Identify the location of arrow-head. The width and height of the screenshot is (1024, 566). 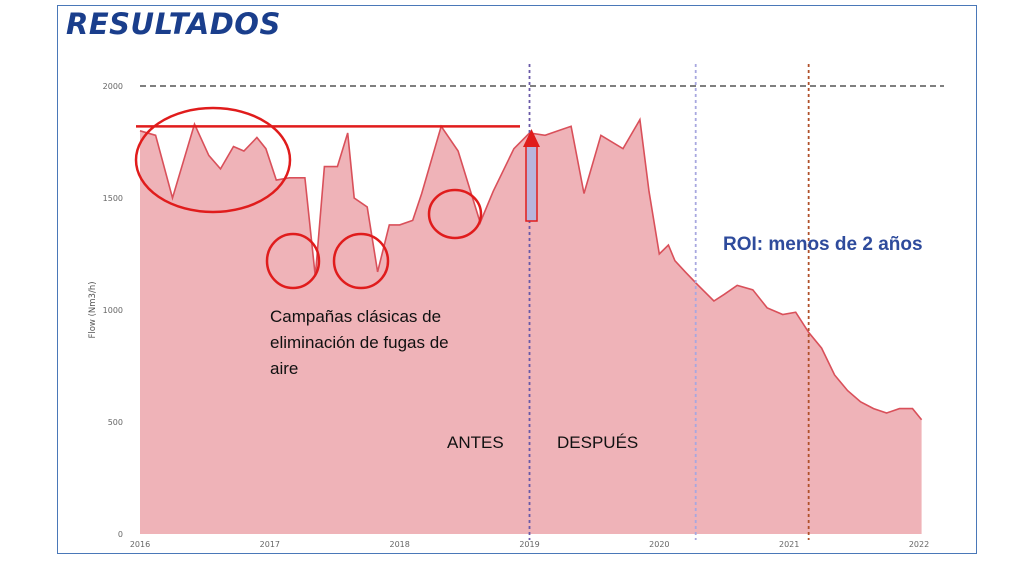
(531, 138).